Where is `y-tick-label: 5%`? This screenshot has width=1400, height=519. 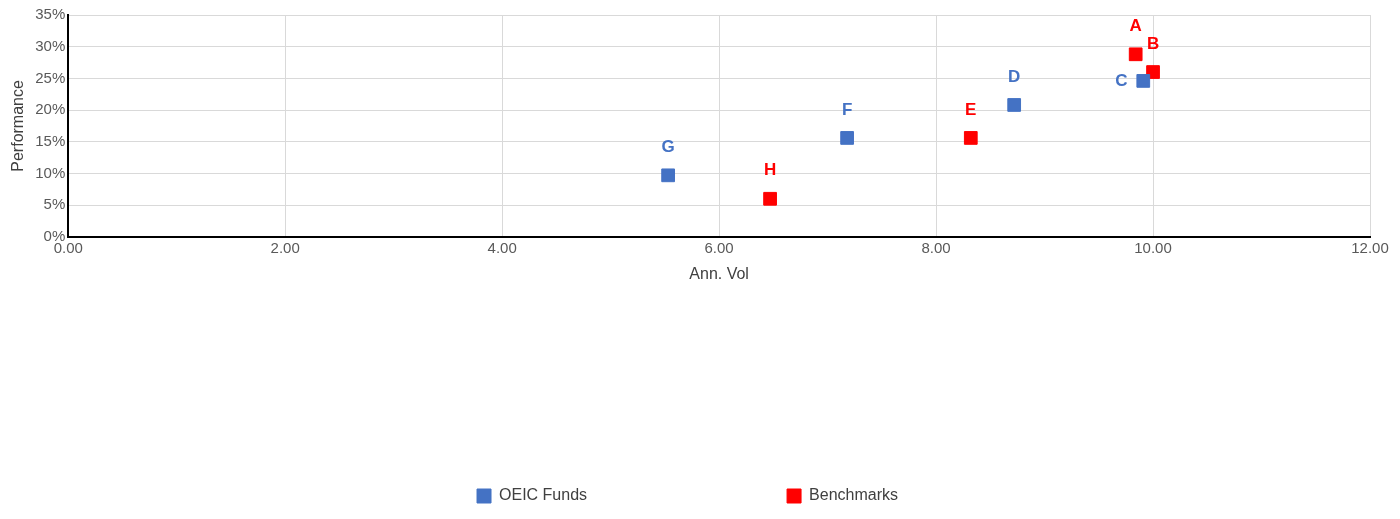
y-tick-label: 5% is located at coordinates (54, 204).